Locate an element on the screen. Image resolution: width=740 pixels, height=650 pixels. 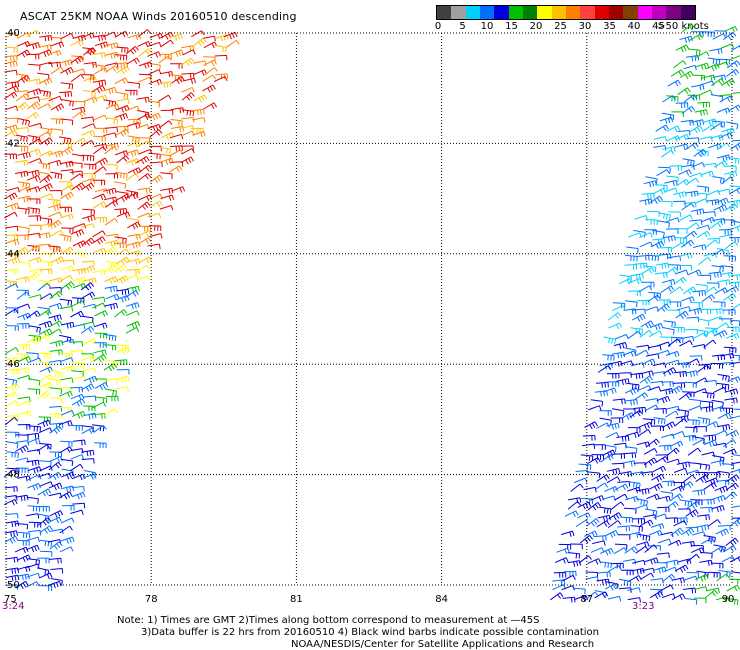
longitude-label: 87 is located at coordinates (586, 599).